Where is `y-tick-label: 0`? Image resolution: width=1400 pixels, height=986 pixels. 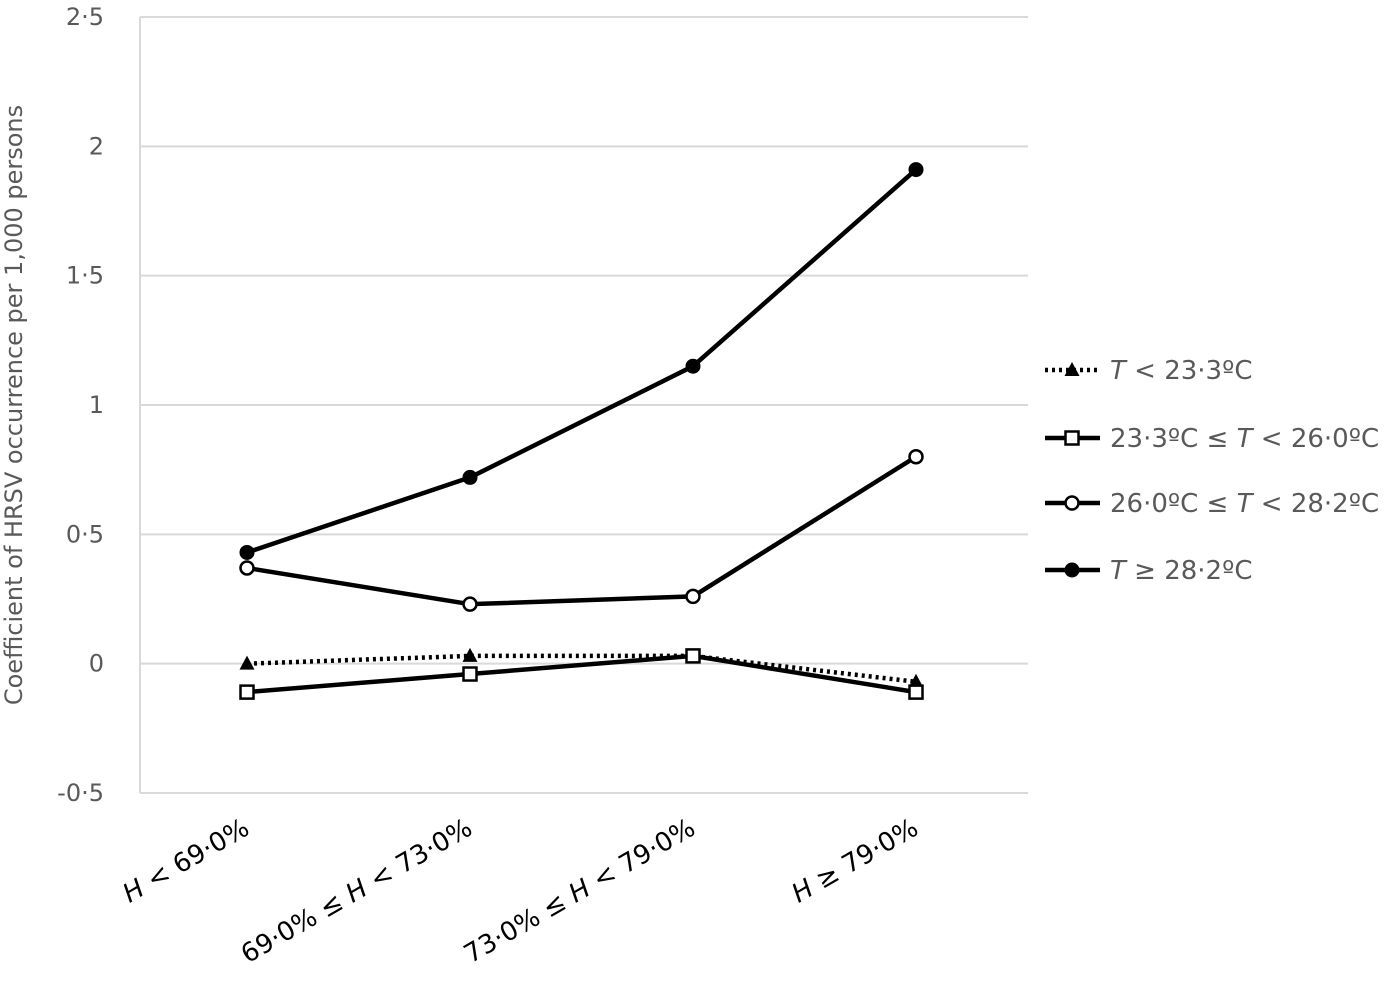
y-tick-label: 0 is located at coordinates (96, 664).